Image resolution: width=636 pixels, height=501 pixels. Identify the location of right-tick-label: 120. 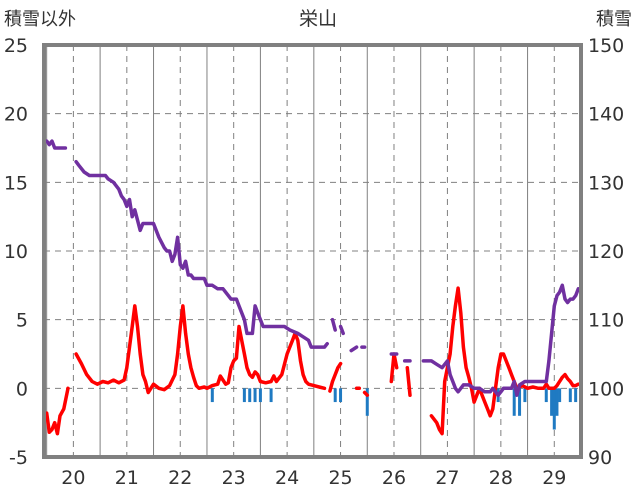
(606, 252).